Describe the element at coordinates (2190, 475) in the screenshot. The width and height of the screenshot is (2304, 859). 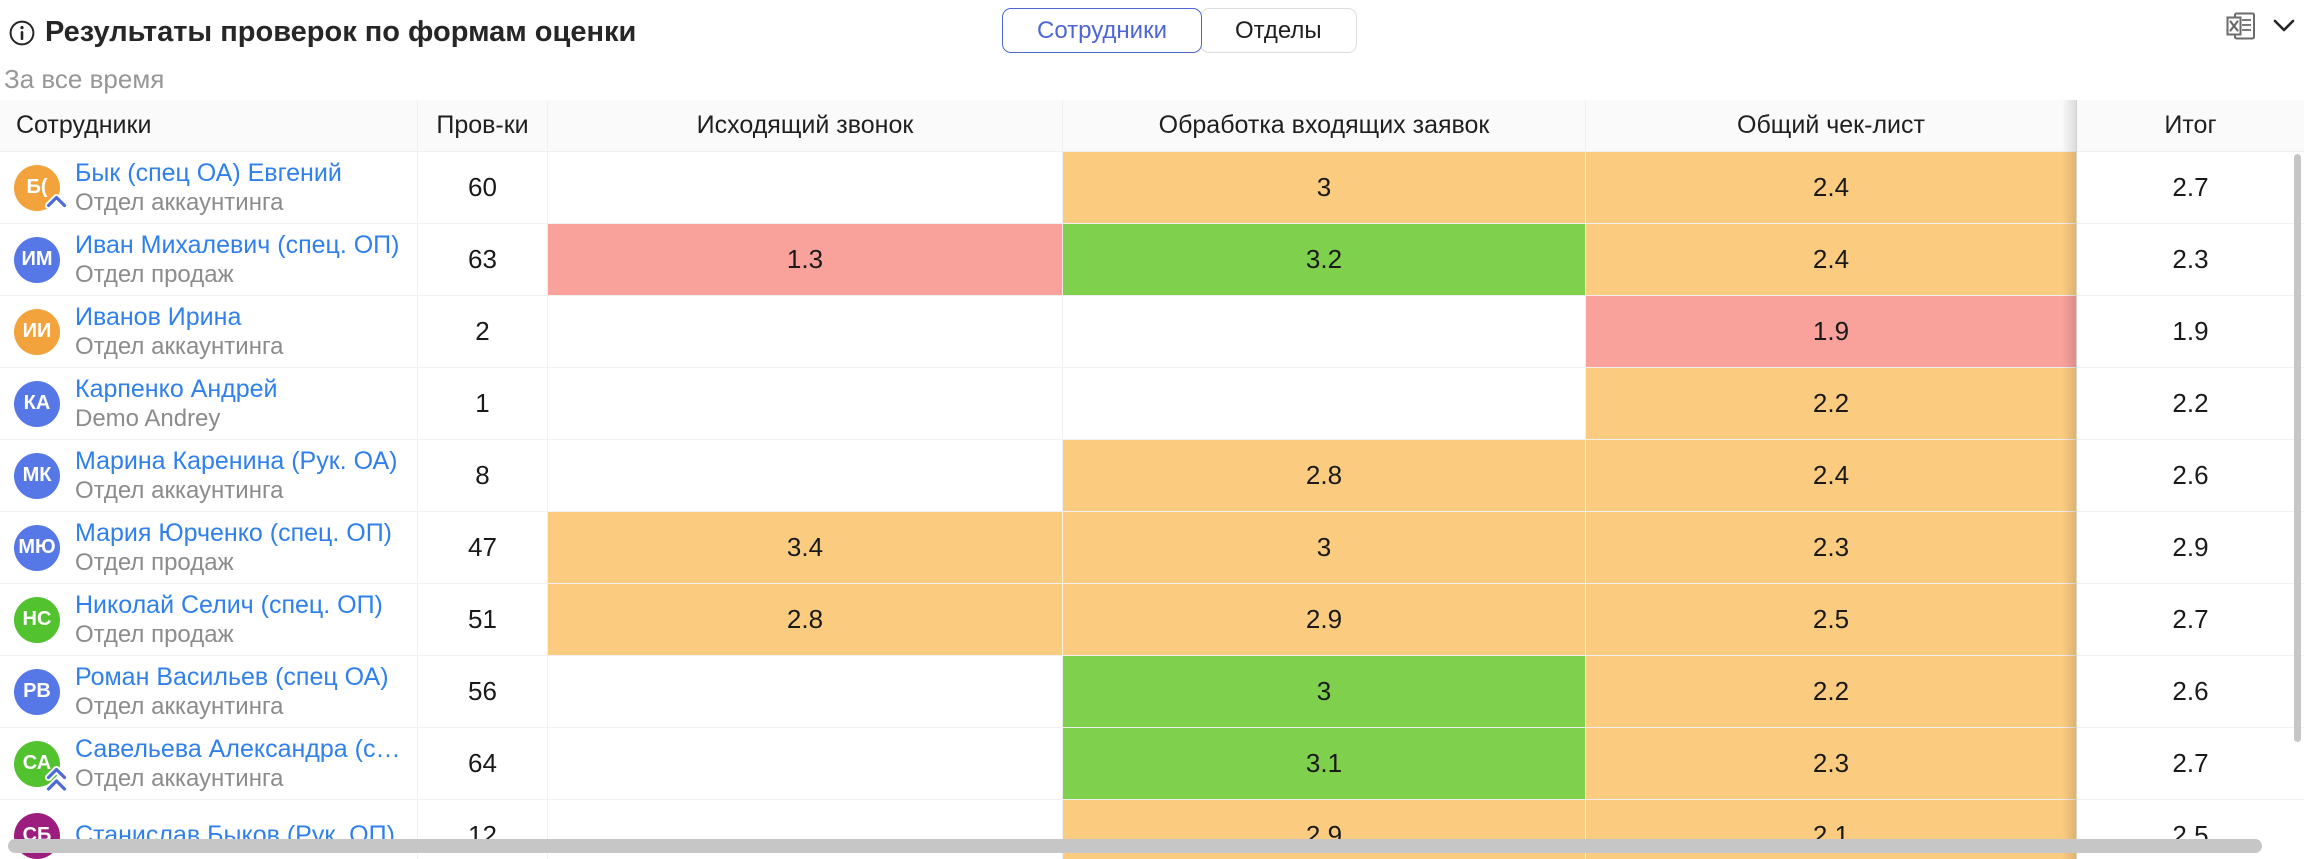
I see `total-cell: 2.6` at that location.